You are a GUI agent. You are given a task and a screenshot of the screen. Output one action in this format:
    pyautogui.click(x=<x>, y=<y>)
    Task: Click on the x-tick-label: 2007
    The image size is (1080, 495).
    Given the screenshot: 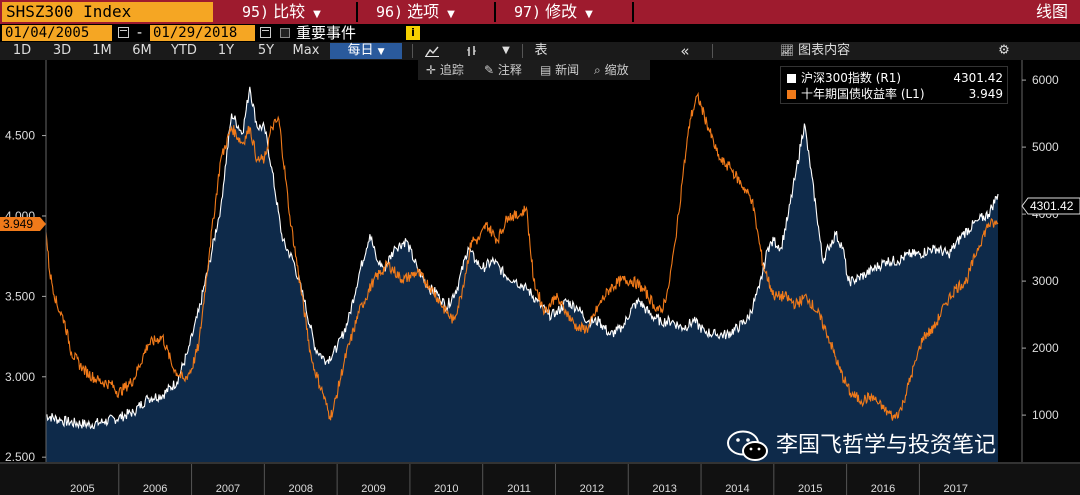 What is the action you would take?
    pyautogui.click(x=228, y=489)
    